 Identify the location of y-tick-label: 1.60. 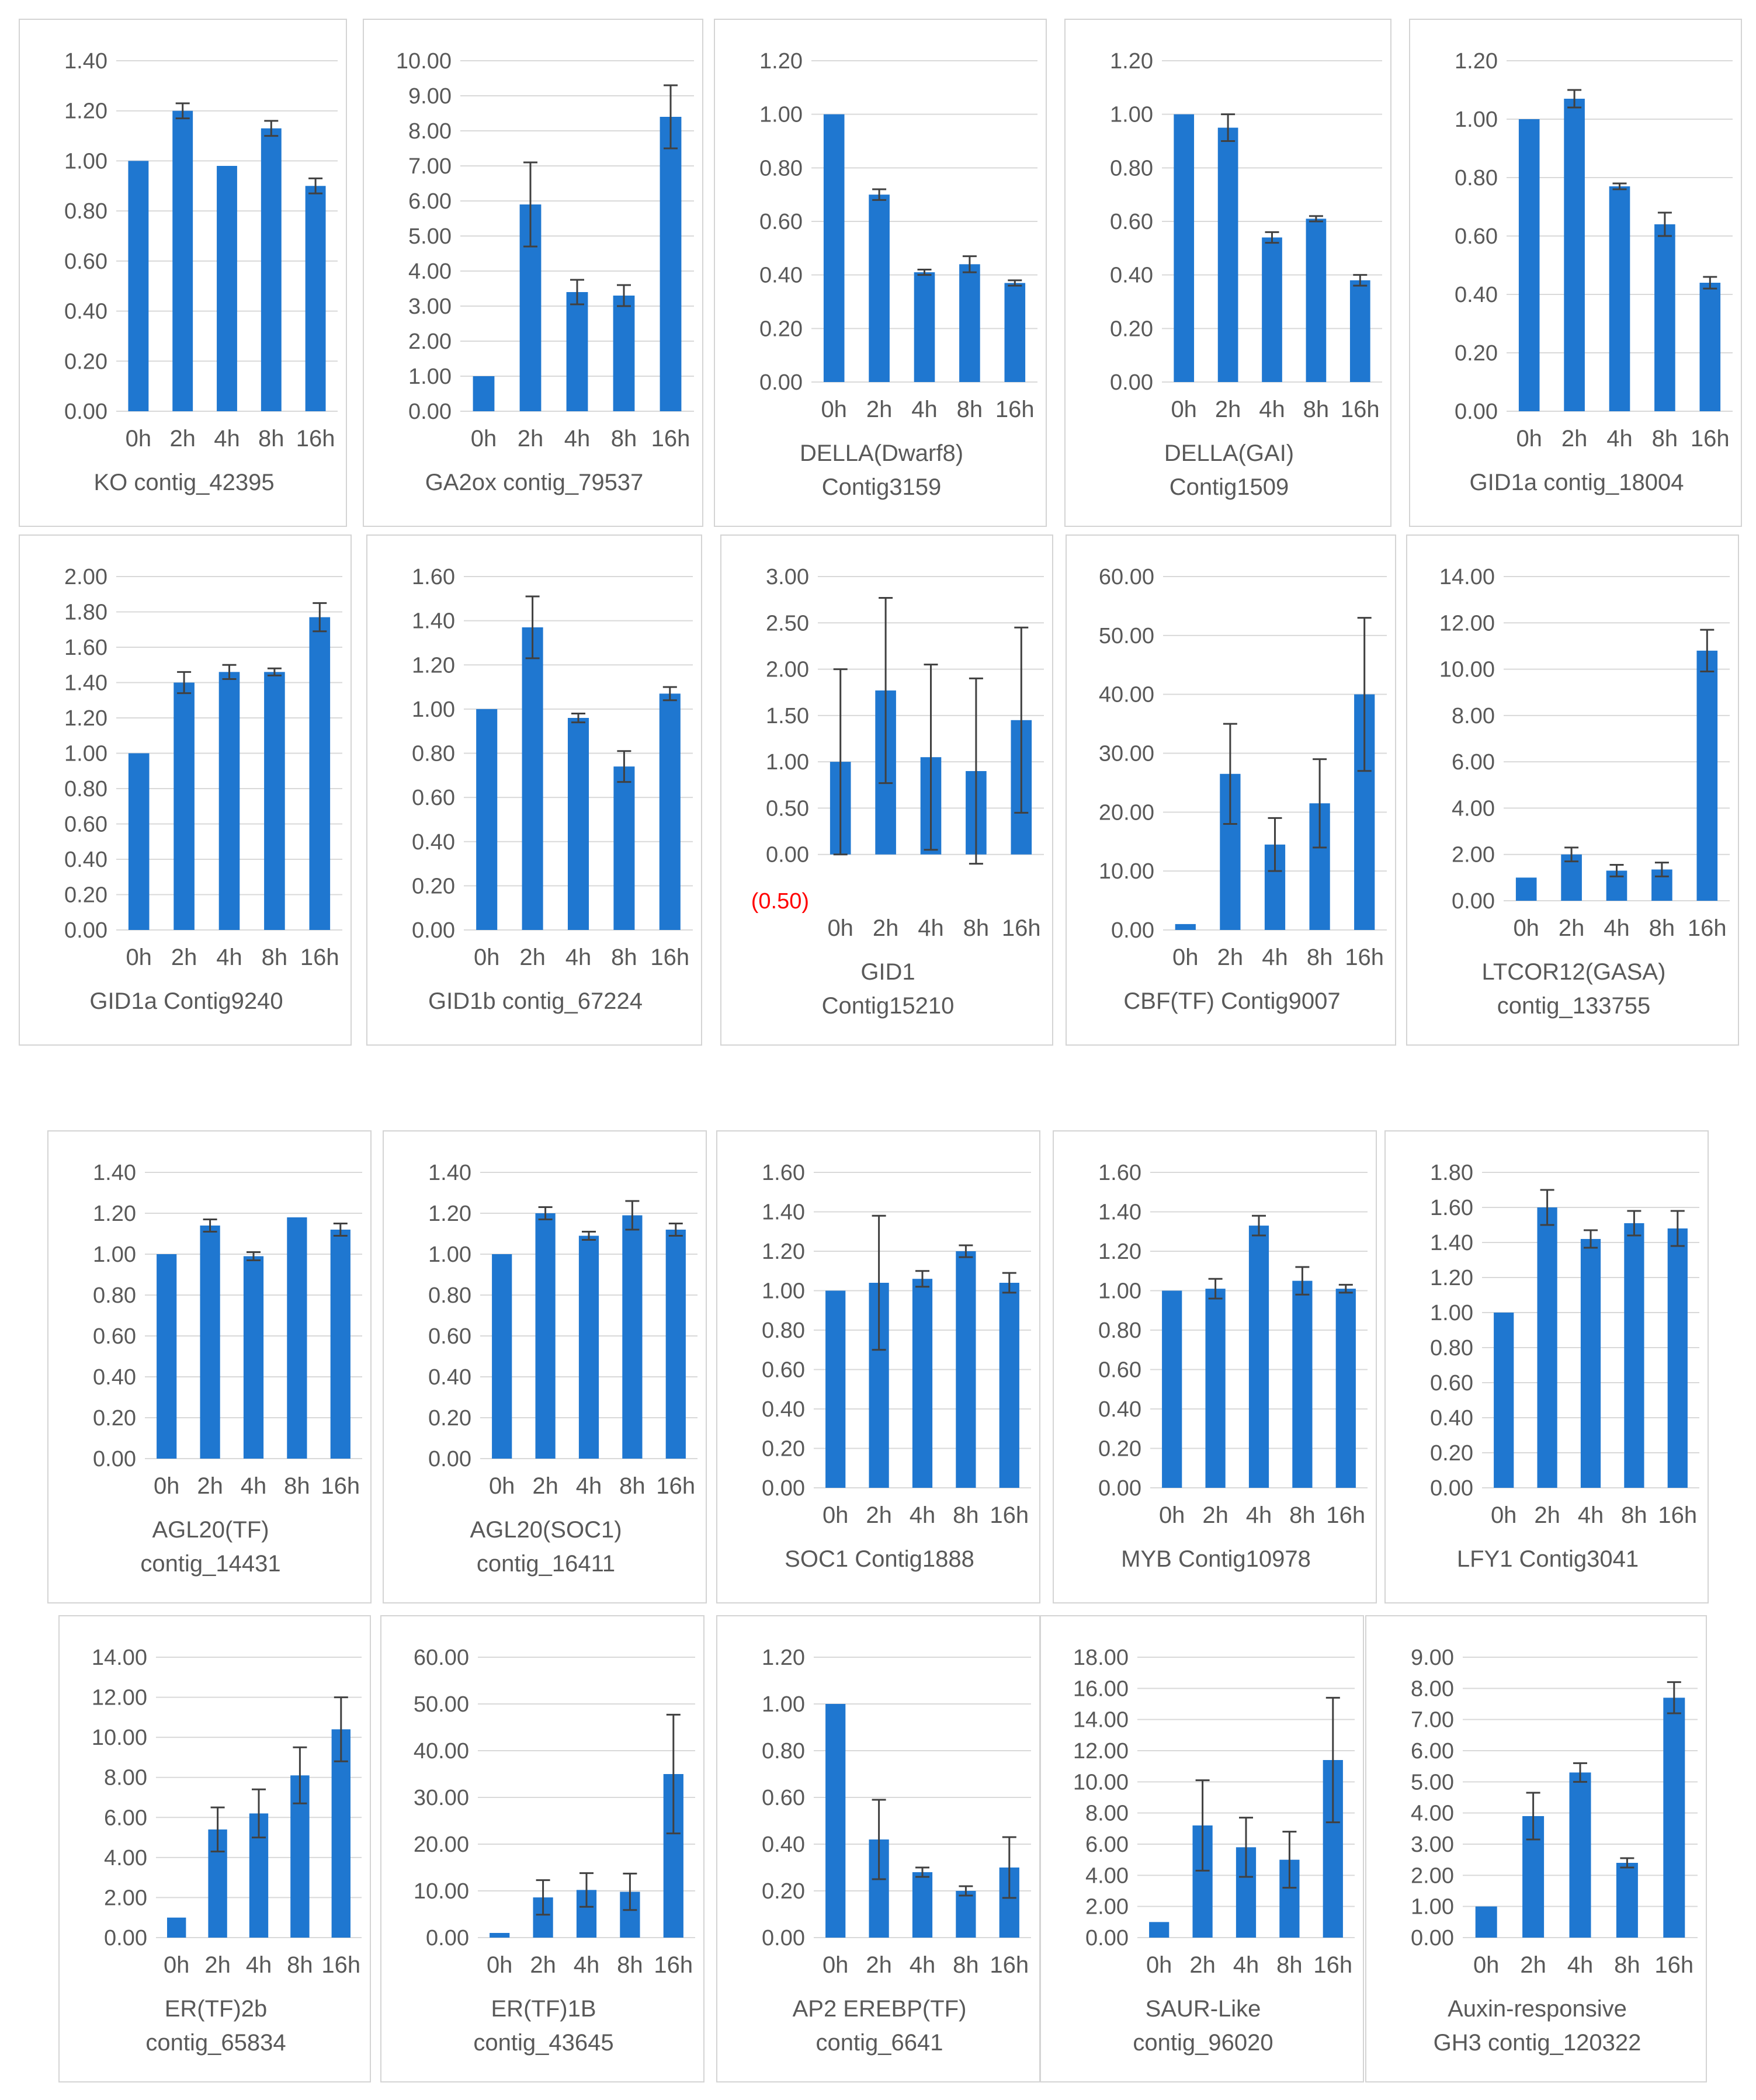
(433, 577).